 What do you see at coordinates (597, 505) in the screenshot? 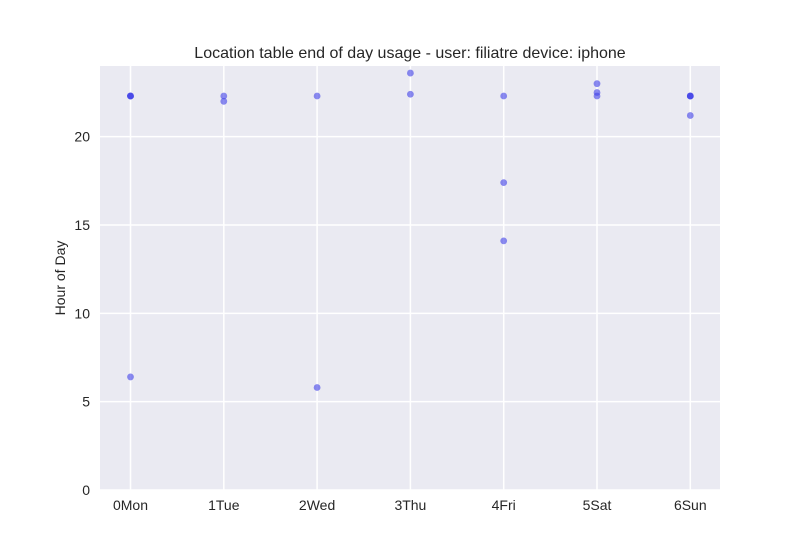
I see `x-tick-label: 5Sat` at bounding box center [597, 505].